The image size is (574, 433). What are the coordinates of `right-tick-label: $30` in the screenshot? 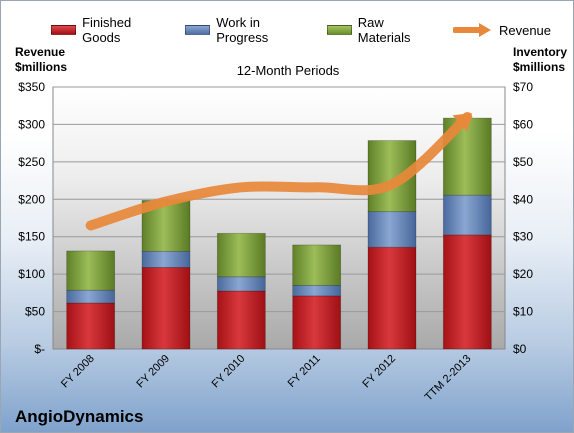 It's located at (523, 237).